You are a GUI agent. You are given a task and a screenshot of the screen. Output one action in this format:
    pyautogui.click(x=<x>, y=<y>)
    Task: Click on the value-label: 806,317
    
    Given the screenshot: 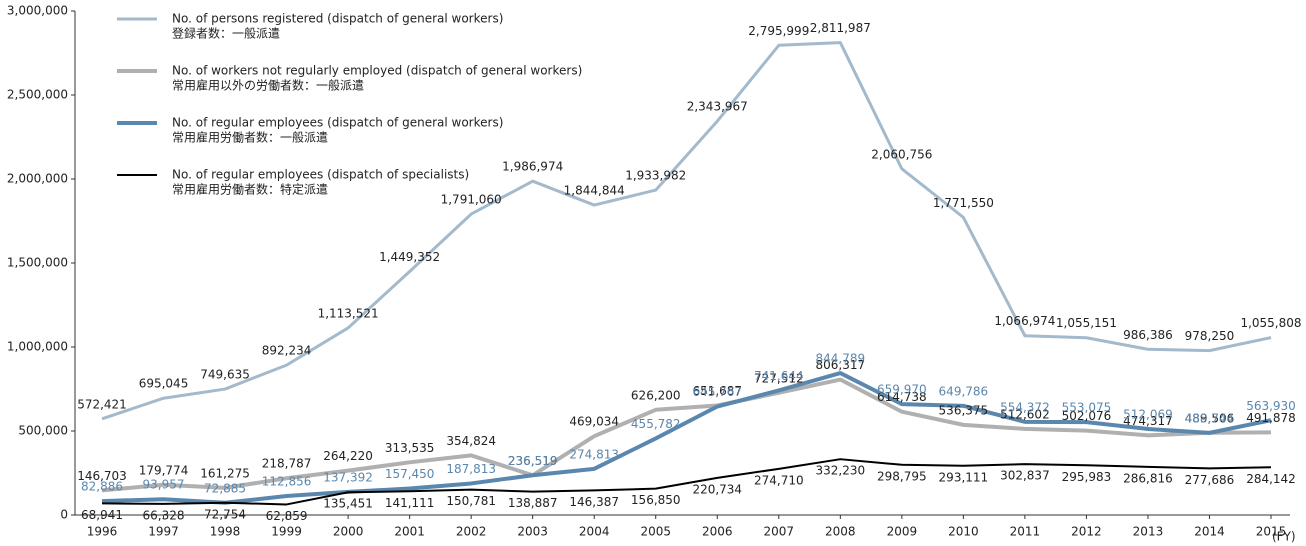 What is the action you would take?
    pyautogui.click(x=841, y=365)
    